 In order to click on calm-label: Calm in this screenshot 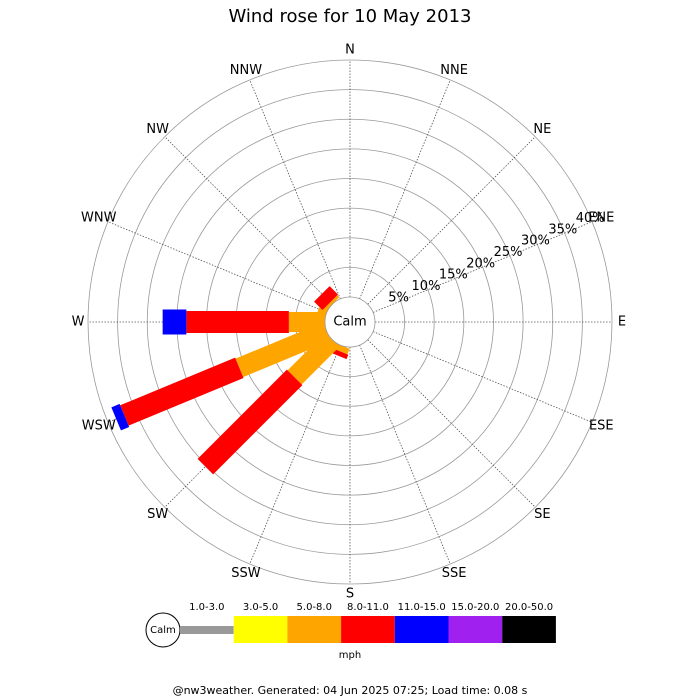, I will do `click(349, 322)`.